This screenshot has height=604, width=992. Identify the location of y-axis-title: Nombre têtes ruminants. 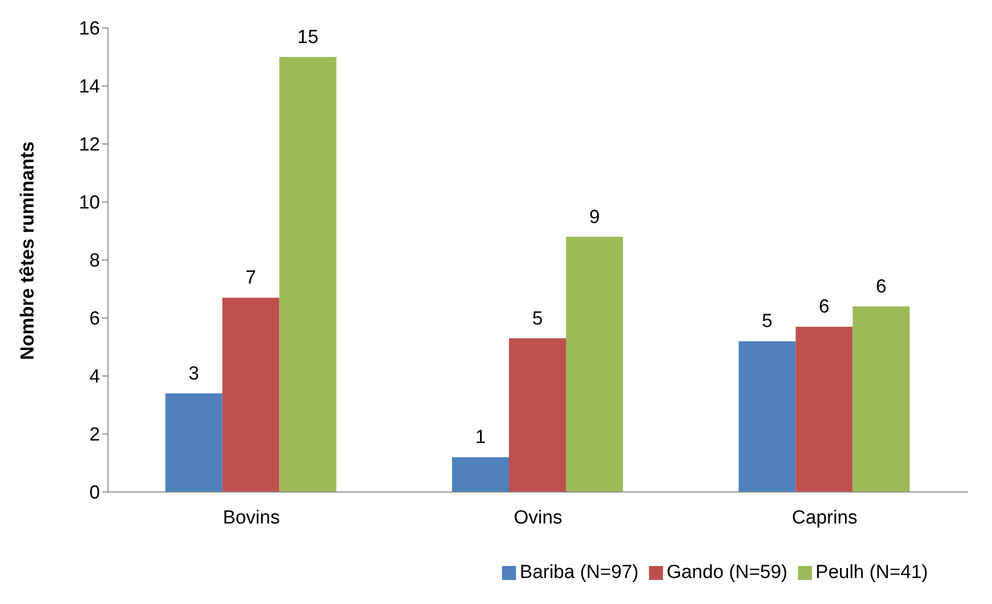
(28, 250).